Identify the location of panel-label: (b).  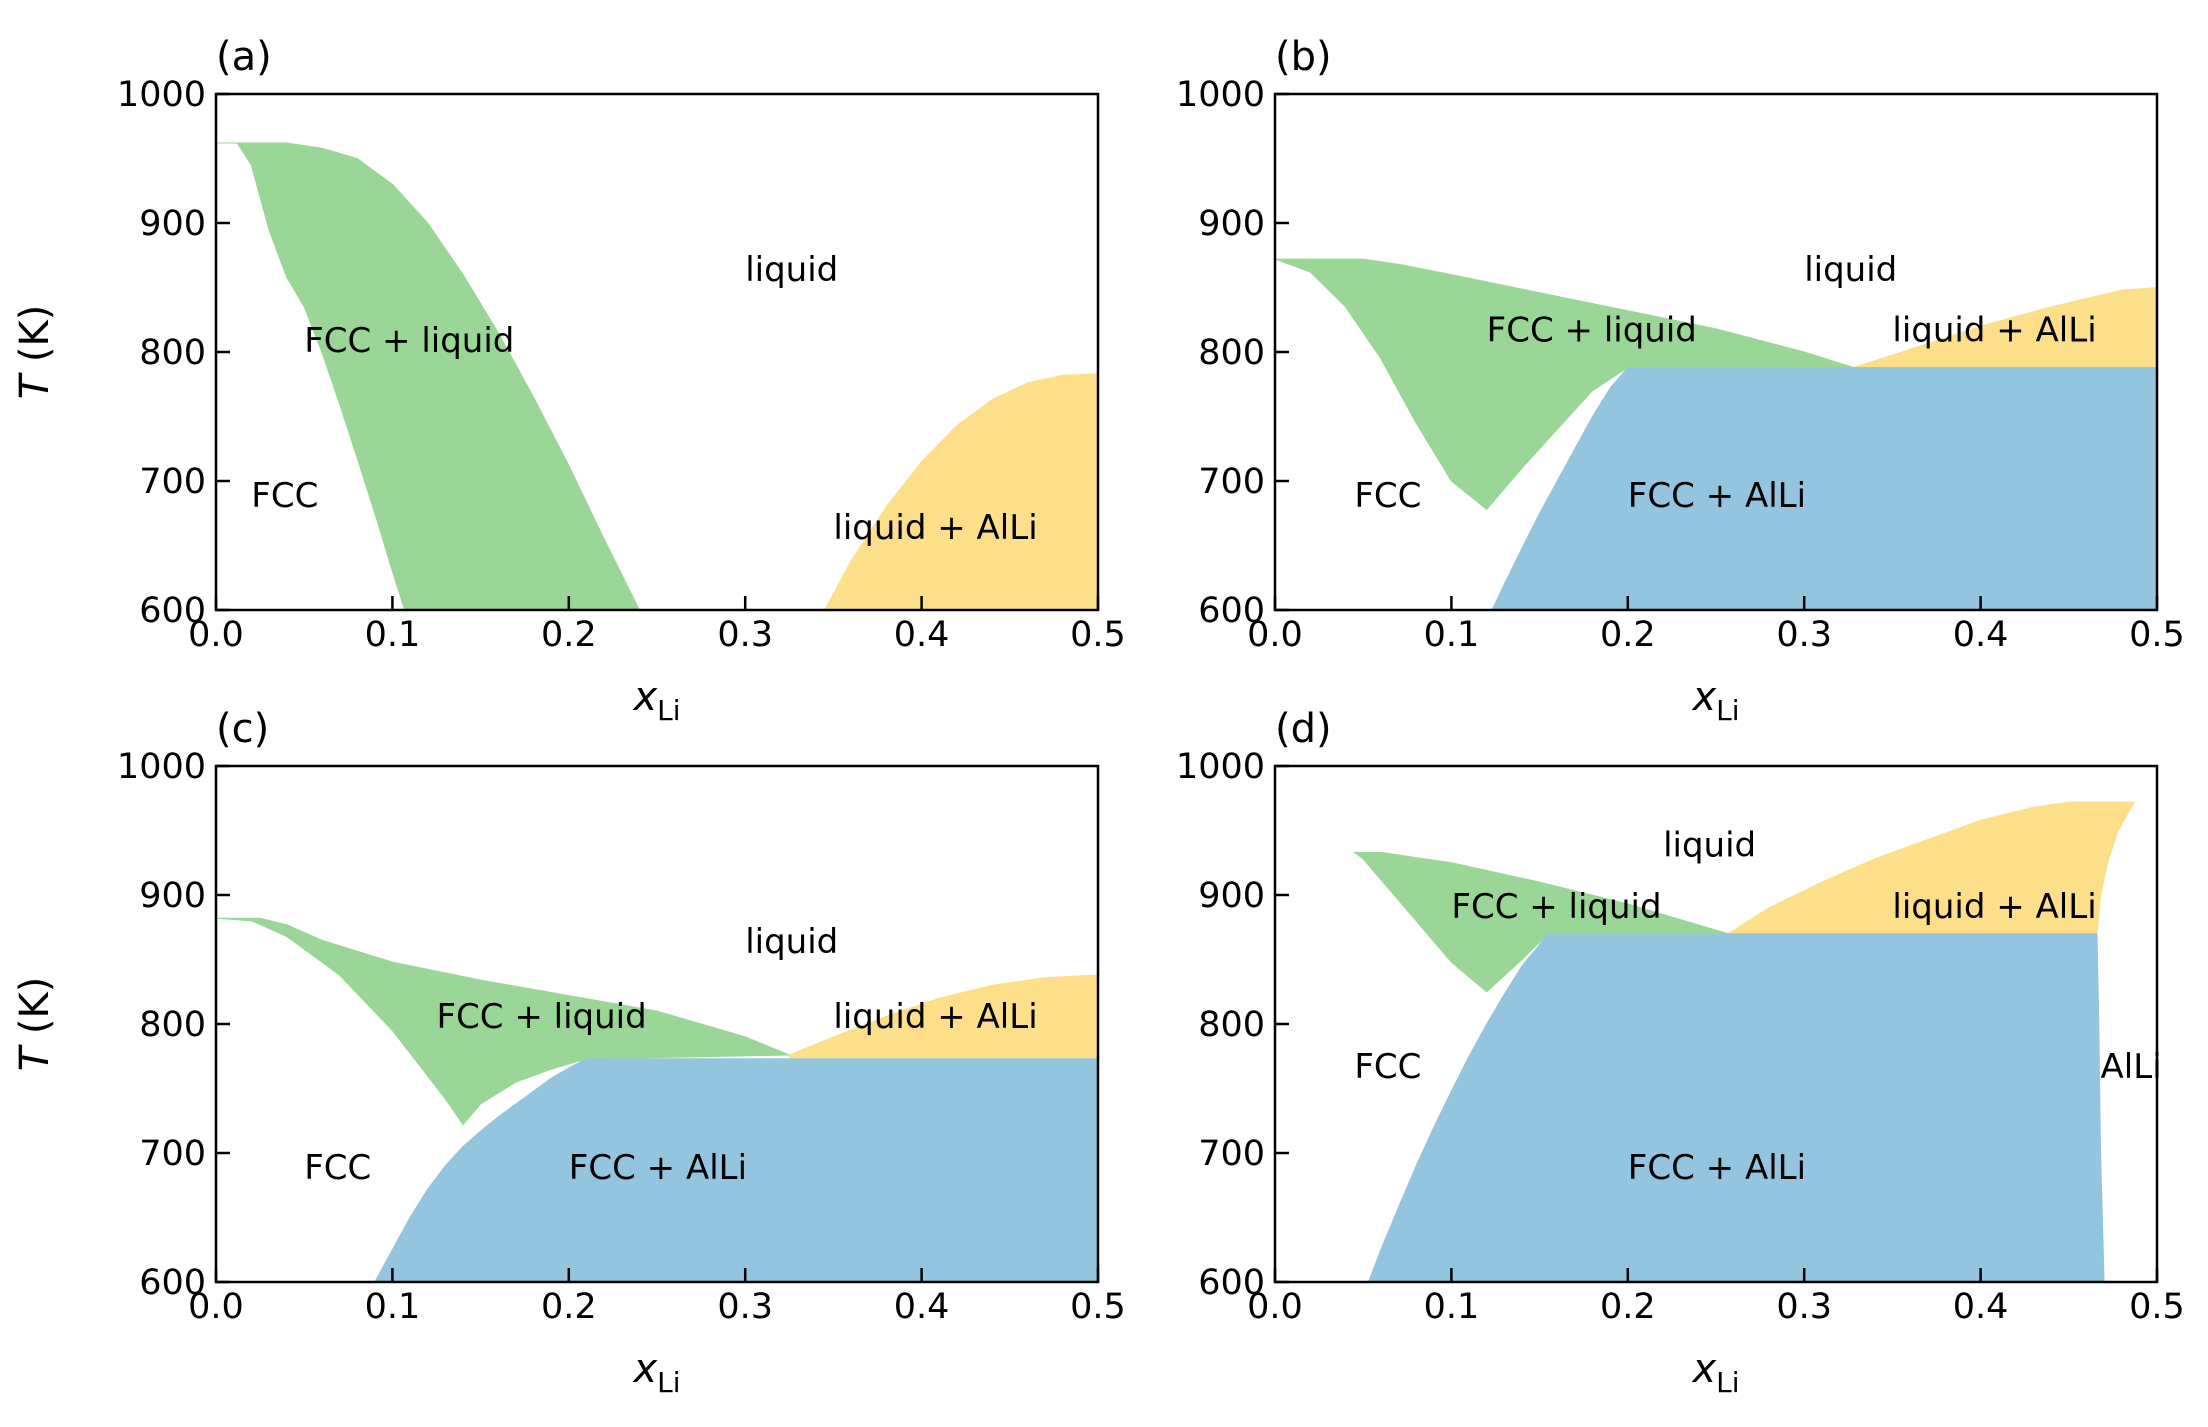
(1303, 57).